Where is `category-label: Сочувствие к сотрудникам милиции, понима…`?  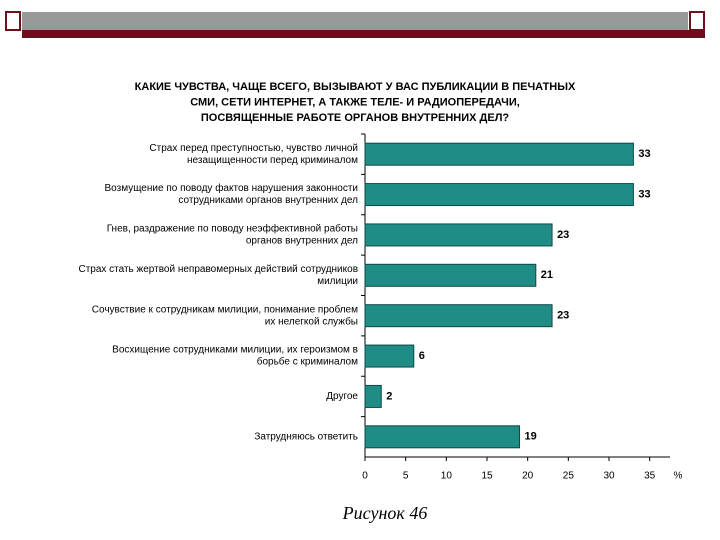
category-label: Сочувствие к сотрудникам милиции, понима… is located at coordinates (225, 309).